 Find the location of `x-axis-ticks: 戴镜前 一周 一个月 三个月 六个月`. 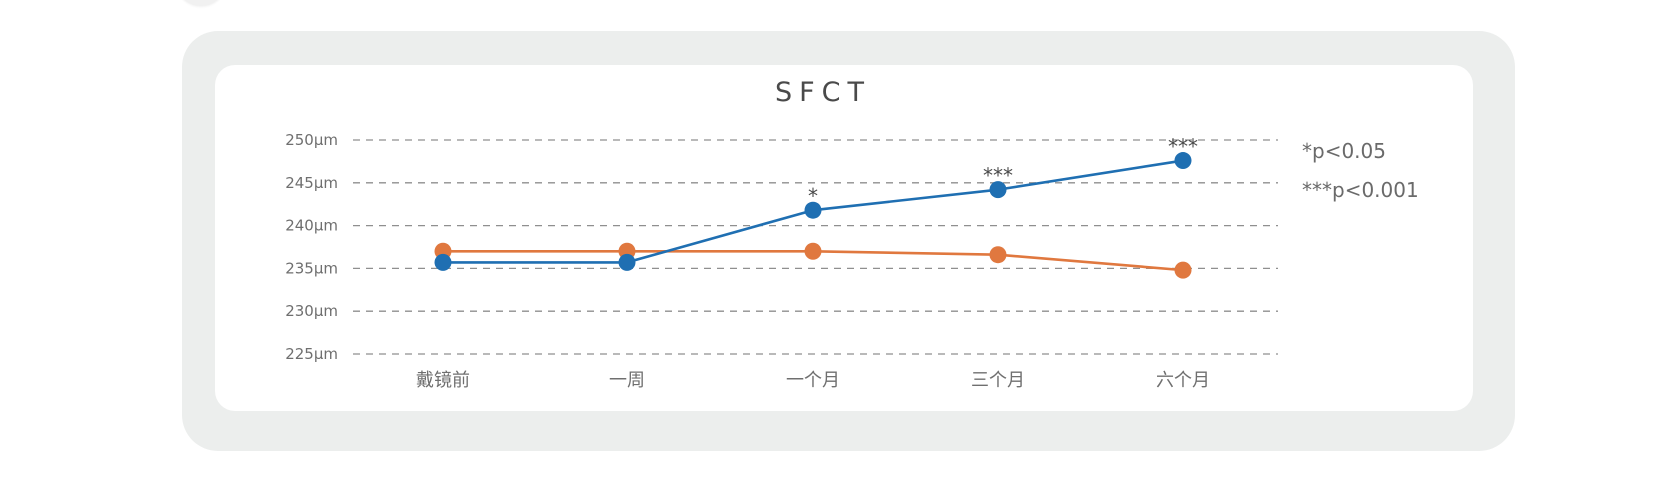

x-axis-ticks: 戴镜前 一周 一个月 三个月 六个月 is located at coordinates (813, 380).